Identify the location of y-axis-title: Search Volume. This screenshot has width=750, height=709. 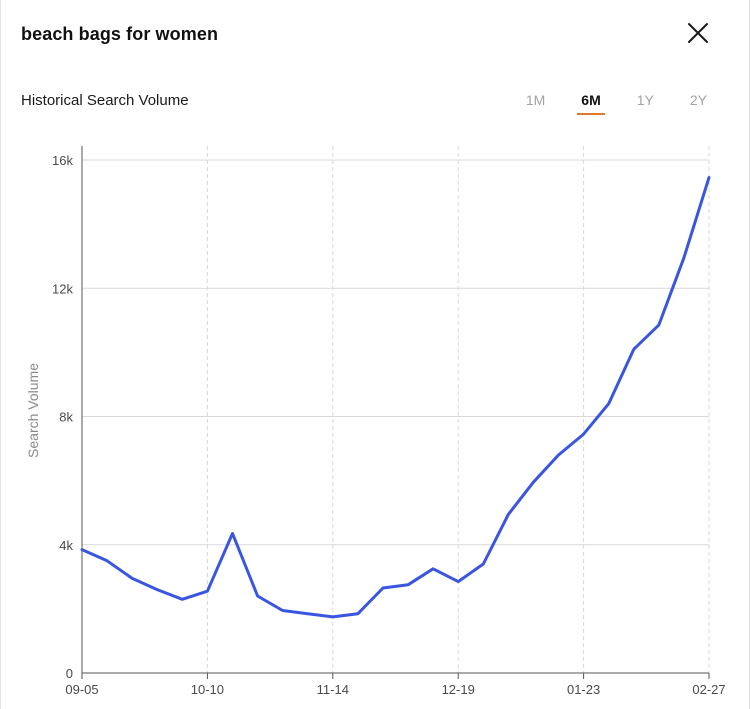
(33, 410).